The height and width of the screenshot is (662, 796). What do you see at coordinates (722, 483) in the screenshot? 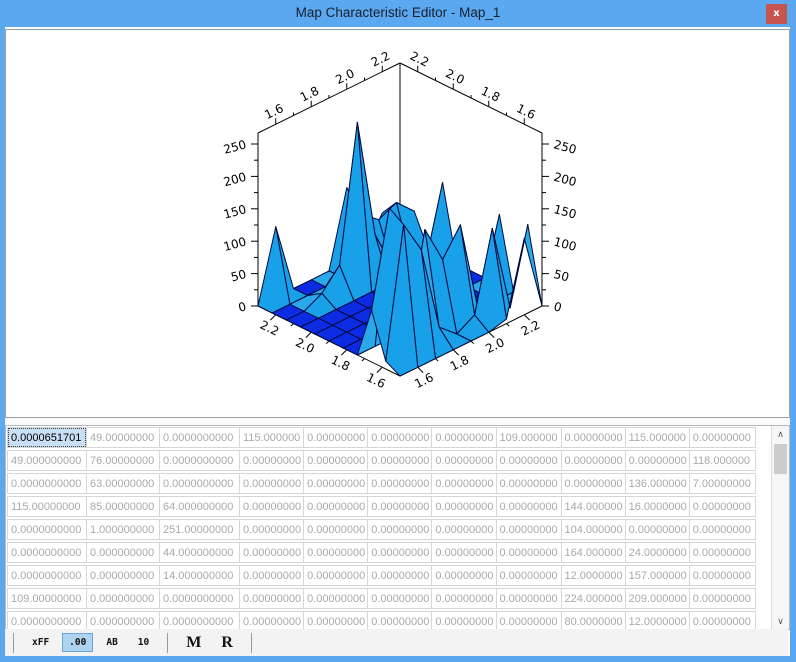
I see `table-cell: 7.00000000` at bounding box center [722, 483].